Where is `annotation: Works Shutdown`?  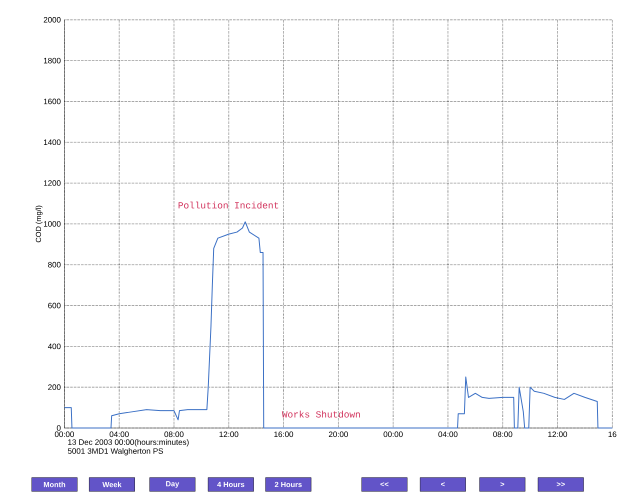
annotation: Works Shutdown is located at coordinates (321, 414).